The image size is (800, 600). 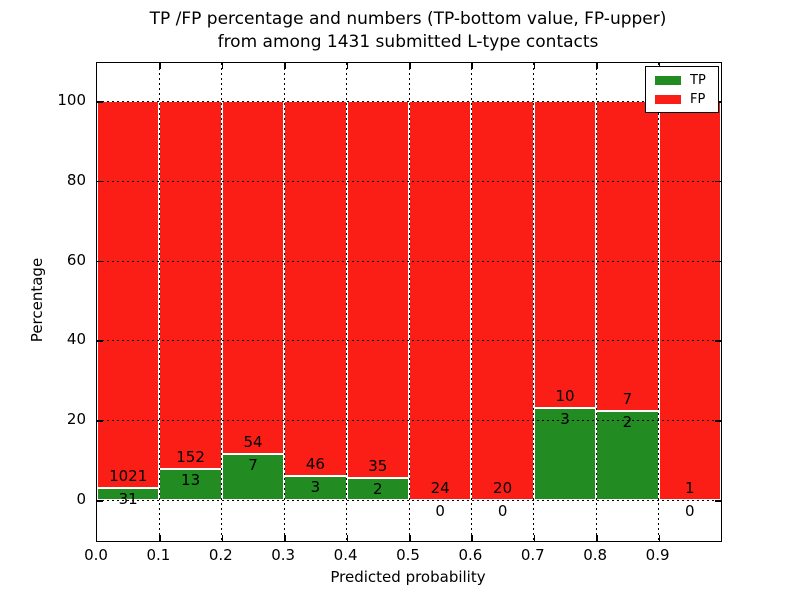 What do you see at coordinates (220, 555) in the screenshot?
I see `x-tick-label: 0.2` at bounding box center [220, 555].